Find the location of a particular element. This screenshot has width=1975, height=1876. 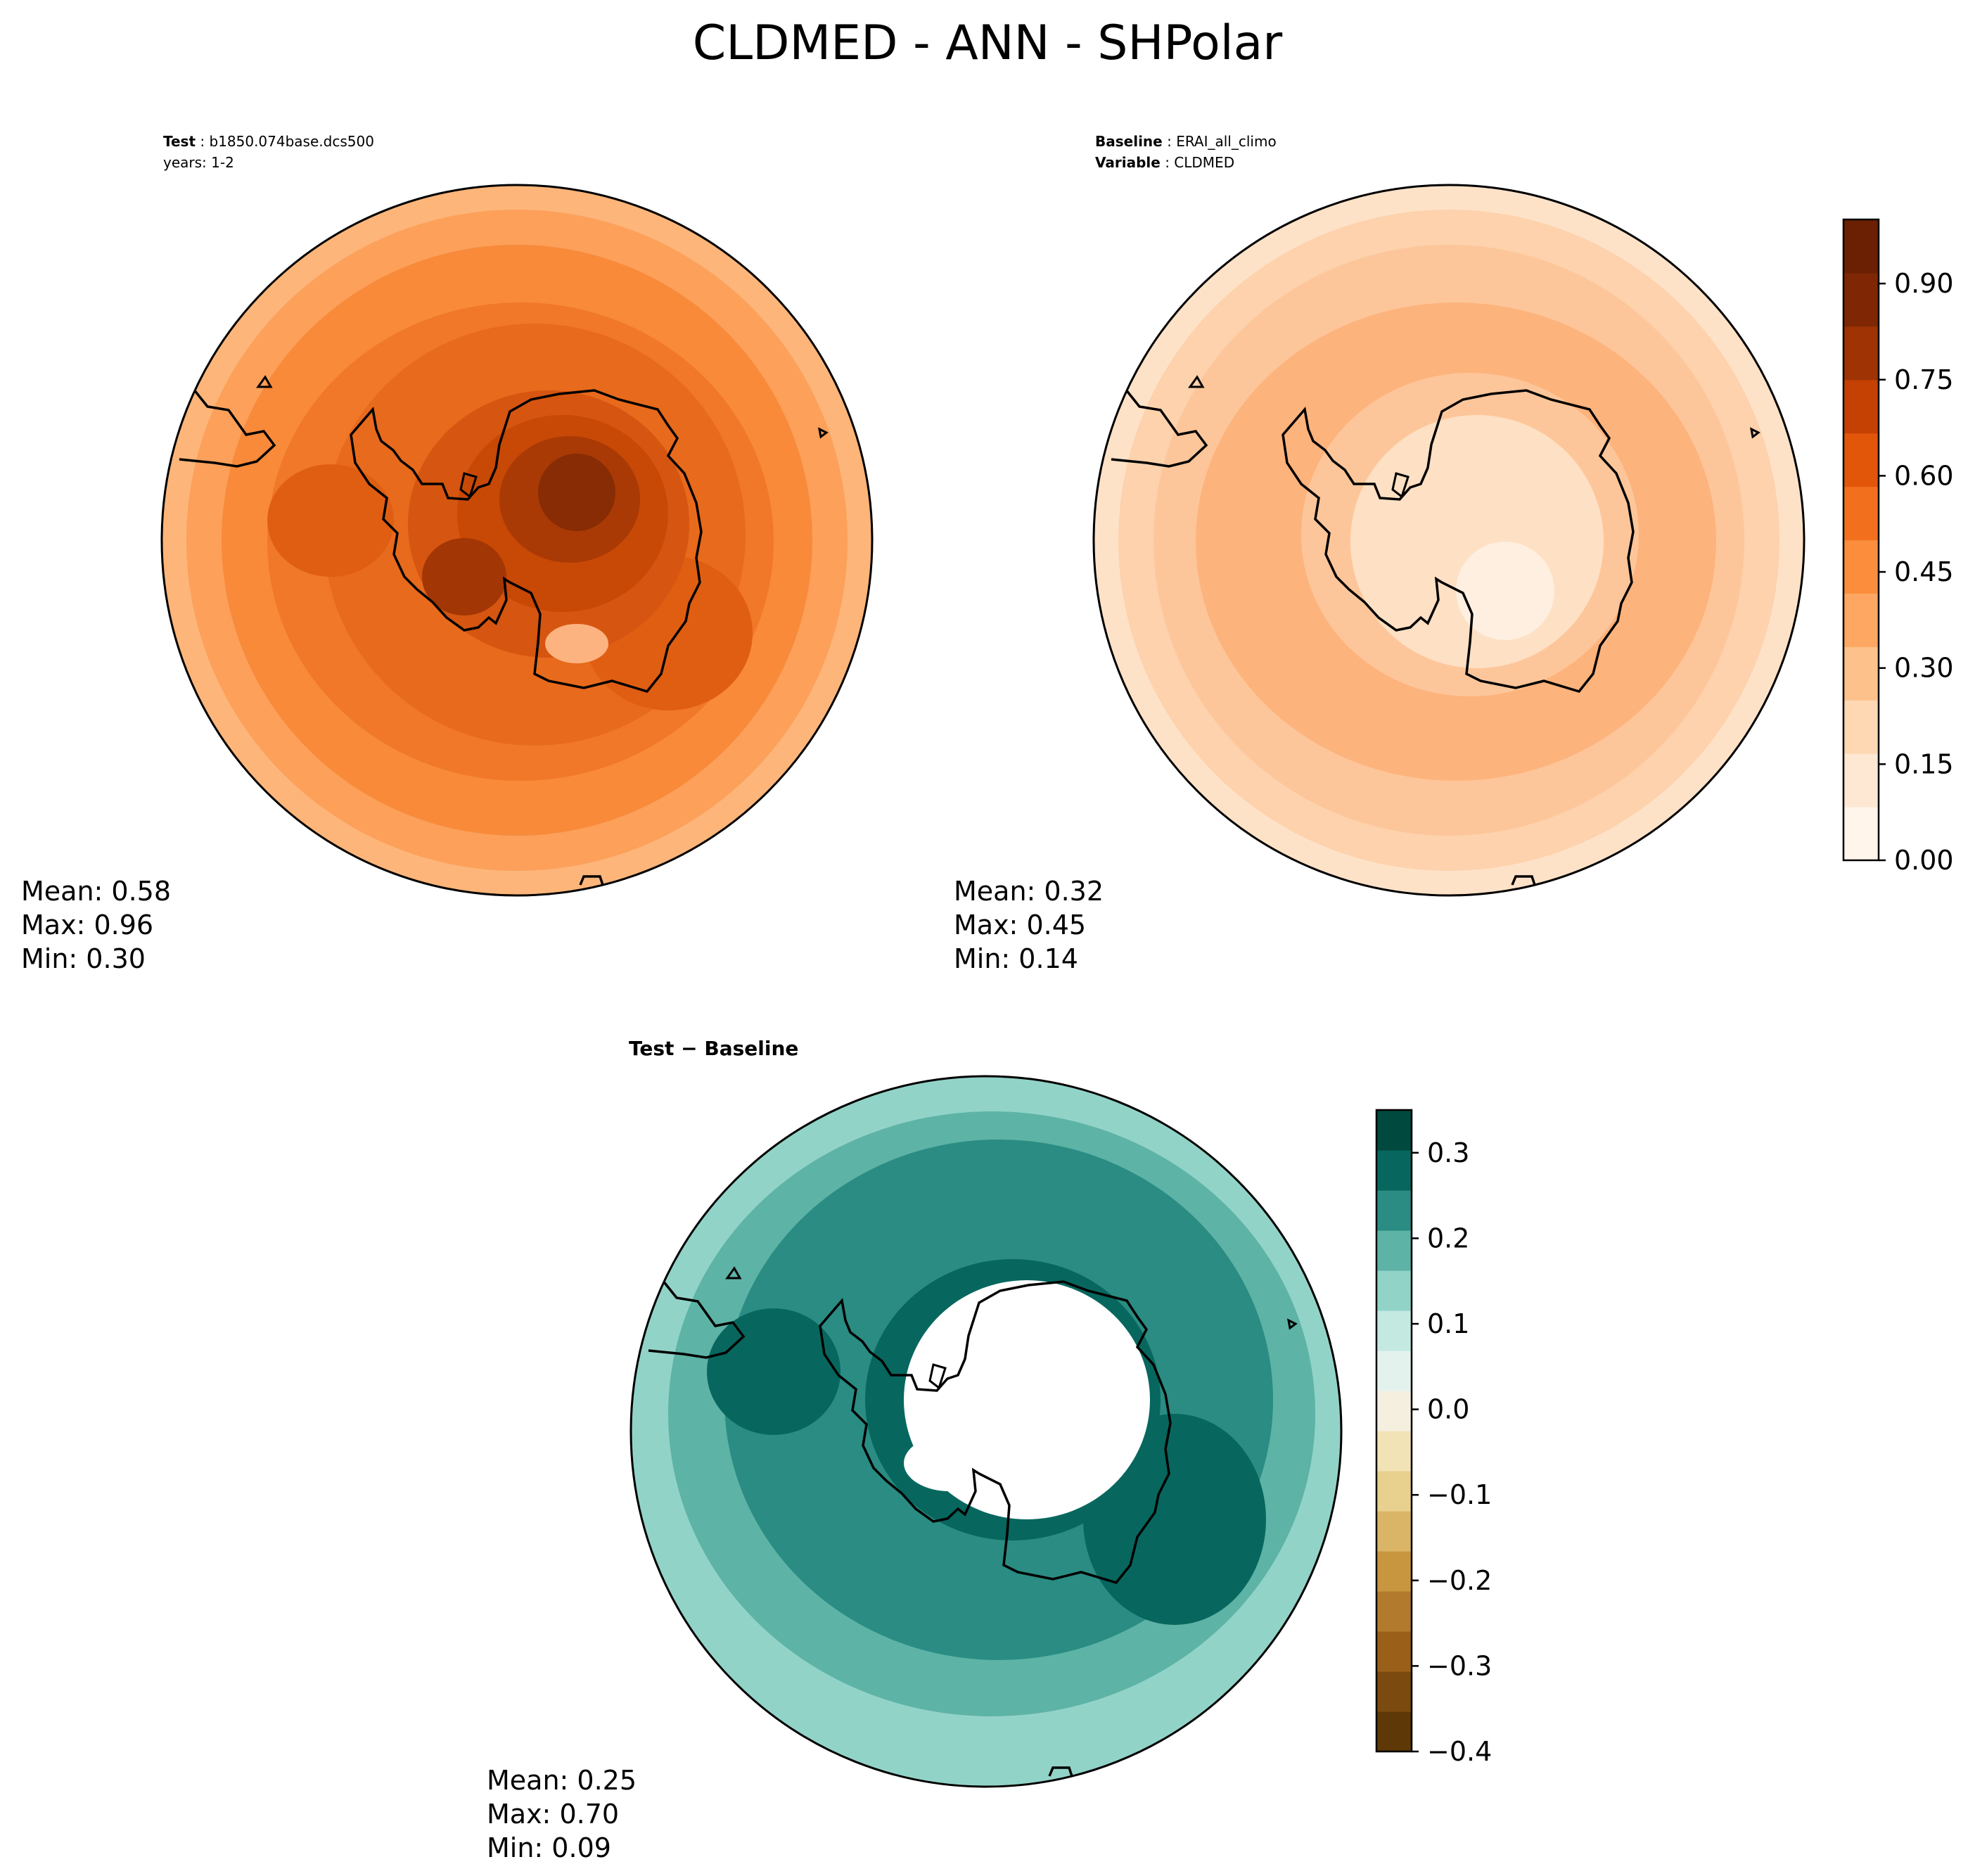

baseline-colorbar-tick-label: 0.00 is located at coordinates (1924, 861).